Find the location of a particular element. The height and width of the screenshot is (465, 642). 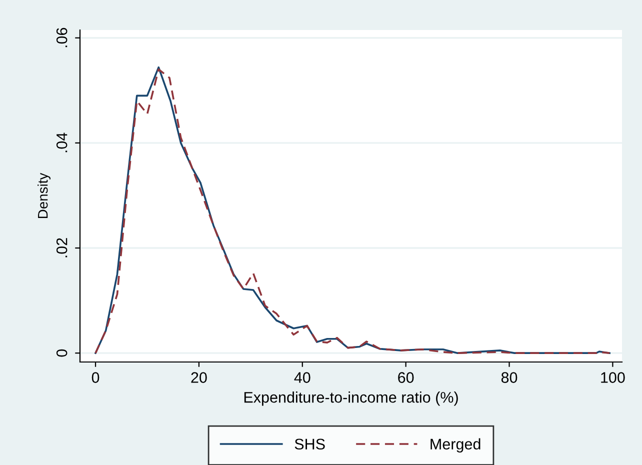

legend-label: Merged is located at coordinates (455, 445).